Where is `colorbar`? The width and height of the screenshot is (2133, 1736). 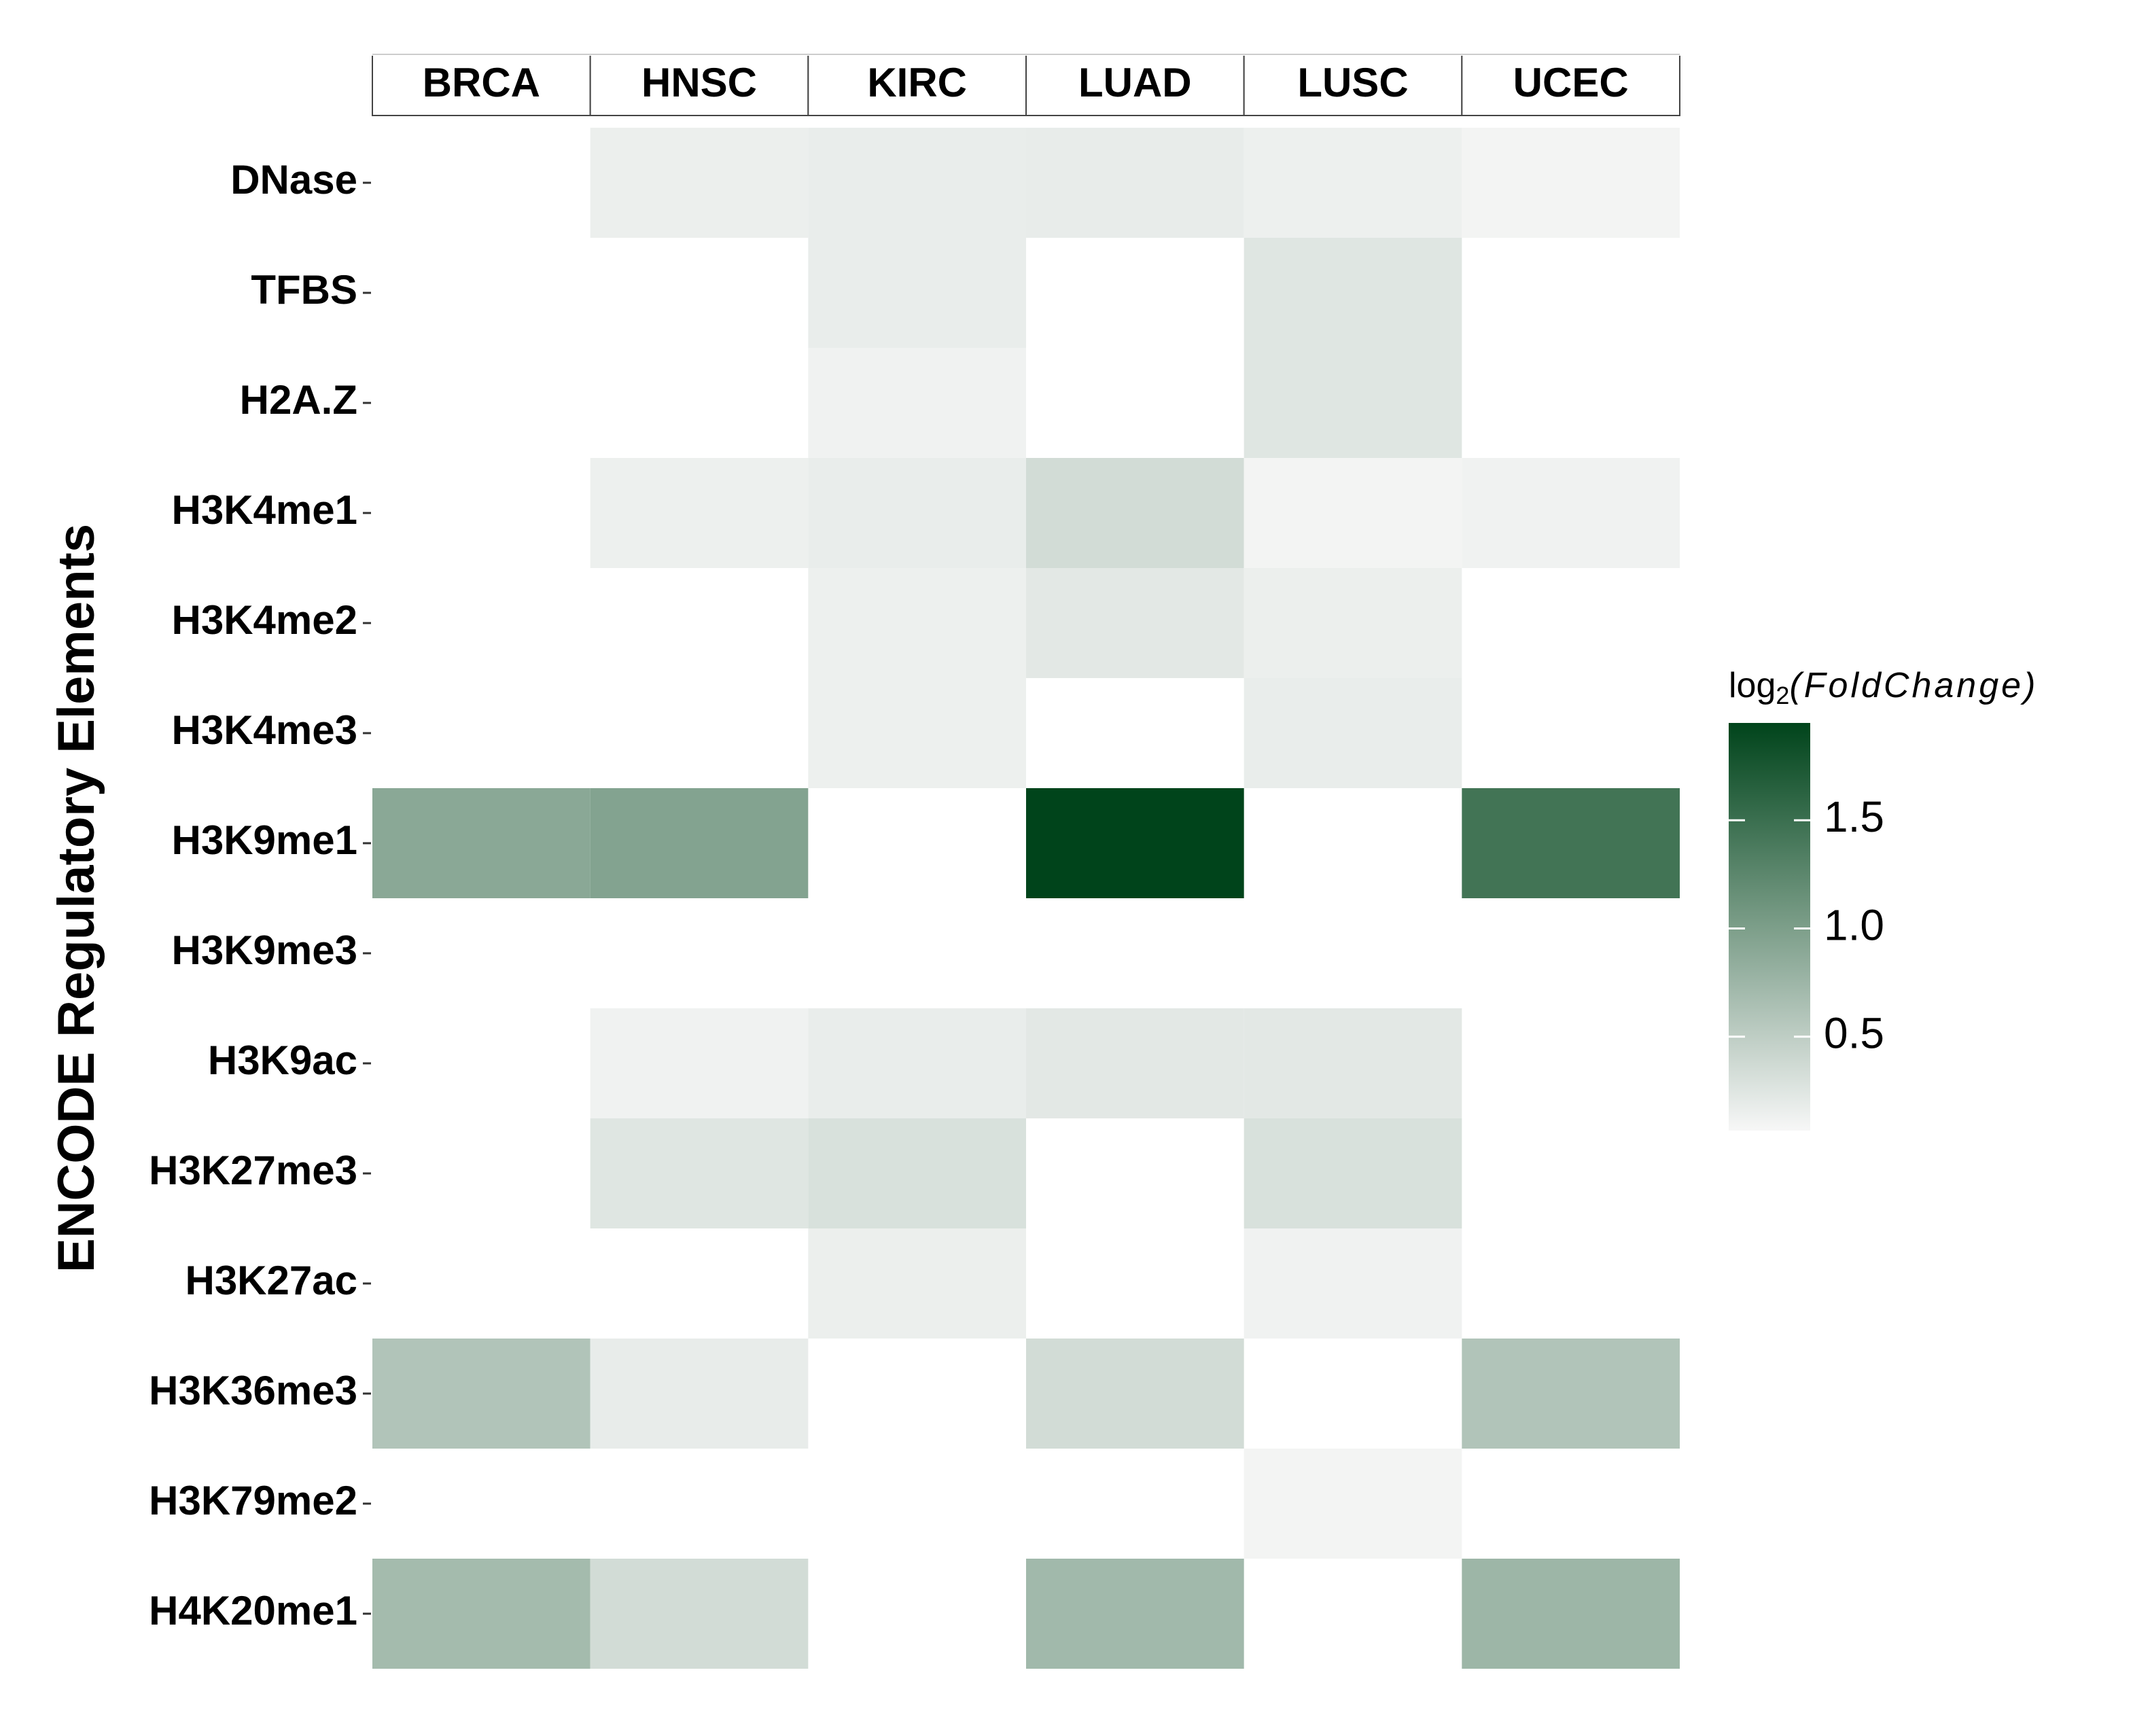
colorbar is located at coordinates (1769, 927).